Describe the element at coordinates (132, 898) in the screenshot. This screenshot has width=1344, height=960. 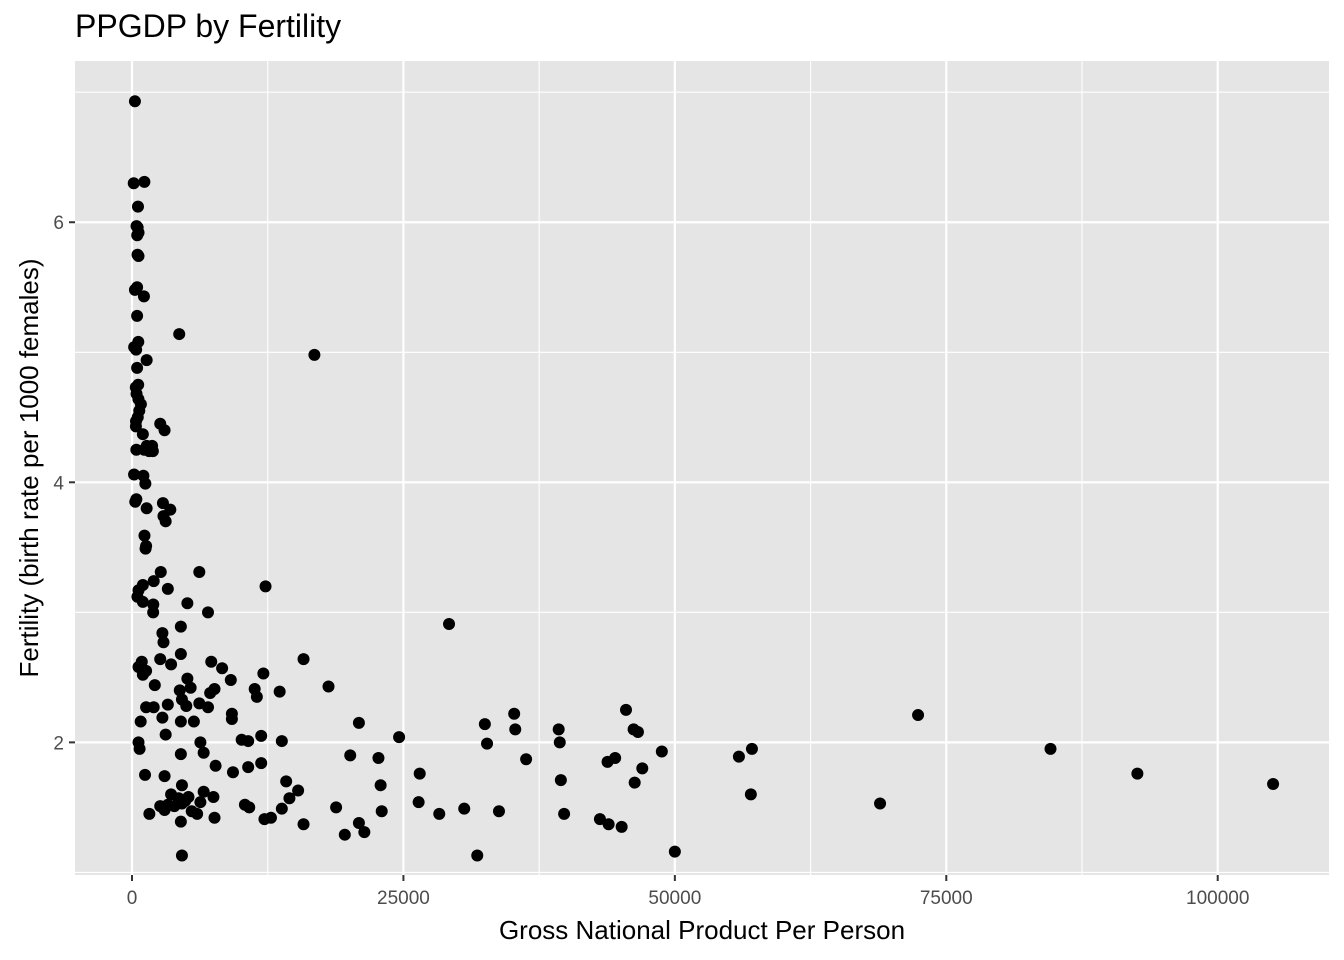
I see `x-tick-label: 0` at that location.